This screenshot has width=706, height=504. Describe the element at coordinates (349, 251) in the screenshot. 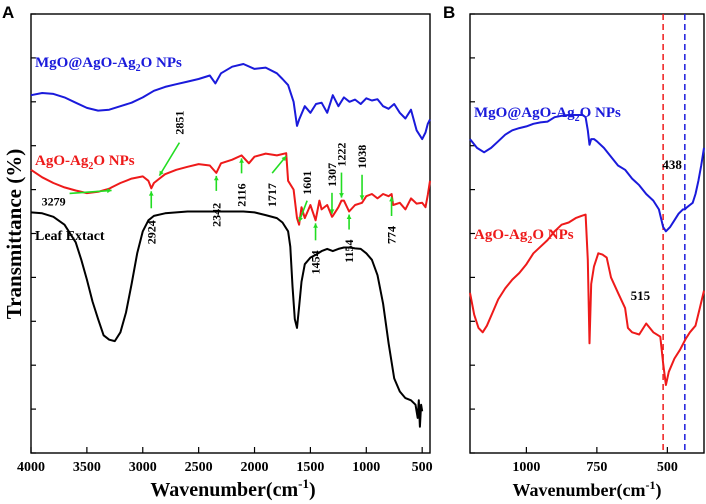

I see `a-annotation-label: 1154` at that location.